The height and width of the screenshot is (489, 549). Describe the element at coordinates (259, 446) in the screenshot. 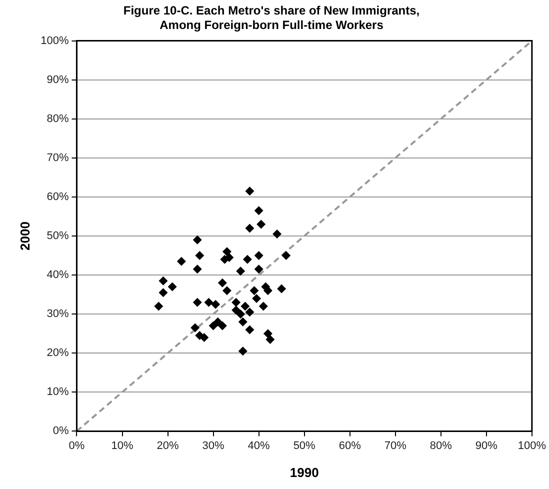

I see `x-tick-label: 40%` at that location.